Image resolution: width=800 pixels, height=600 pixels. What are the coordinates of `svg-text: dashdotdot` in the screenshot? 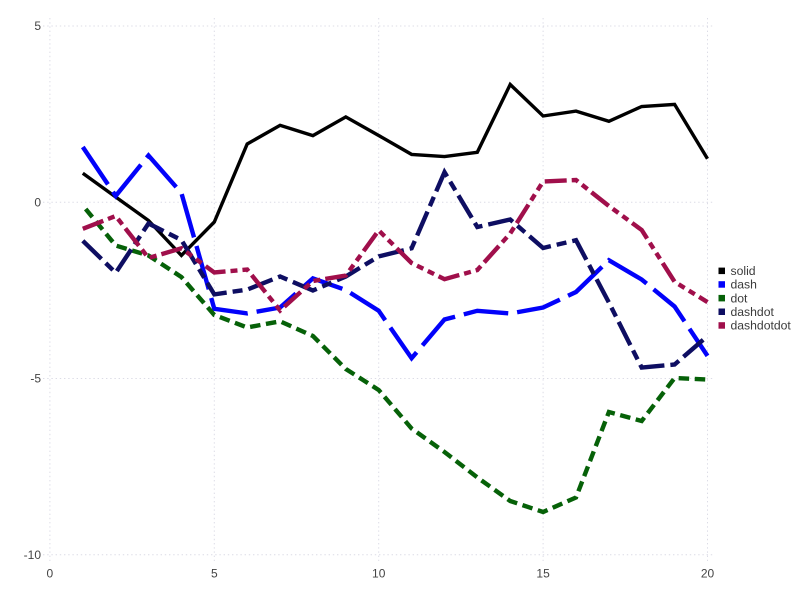 It's located at (761, 326).